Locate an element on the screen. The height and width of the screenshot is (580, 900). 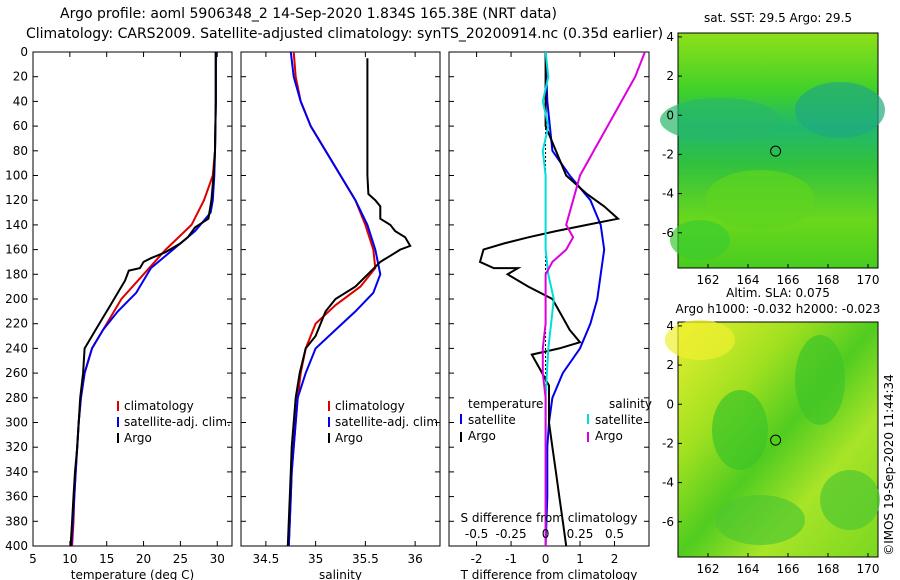
x-tick-label: 34.5 is located at coordinates (266, 559).